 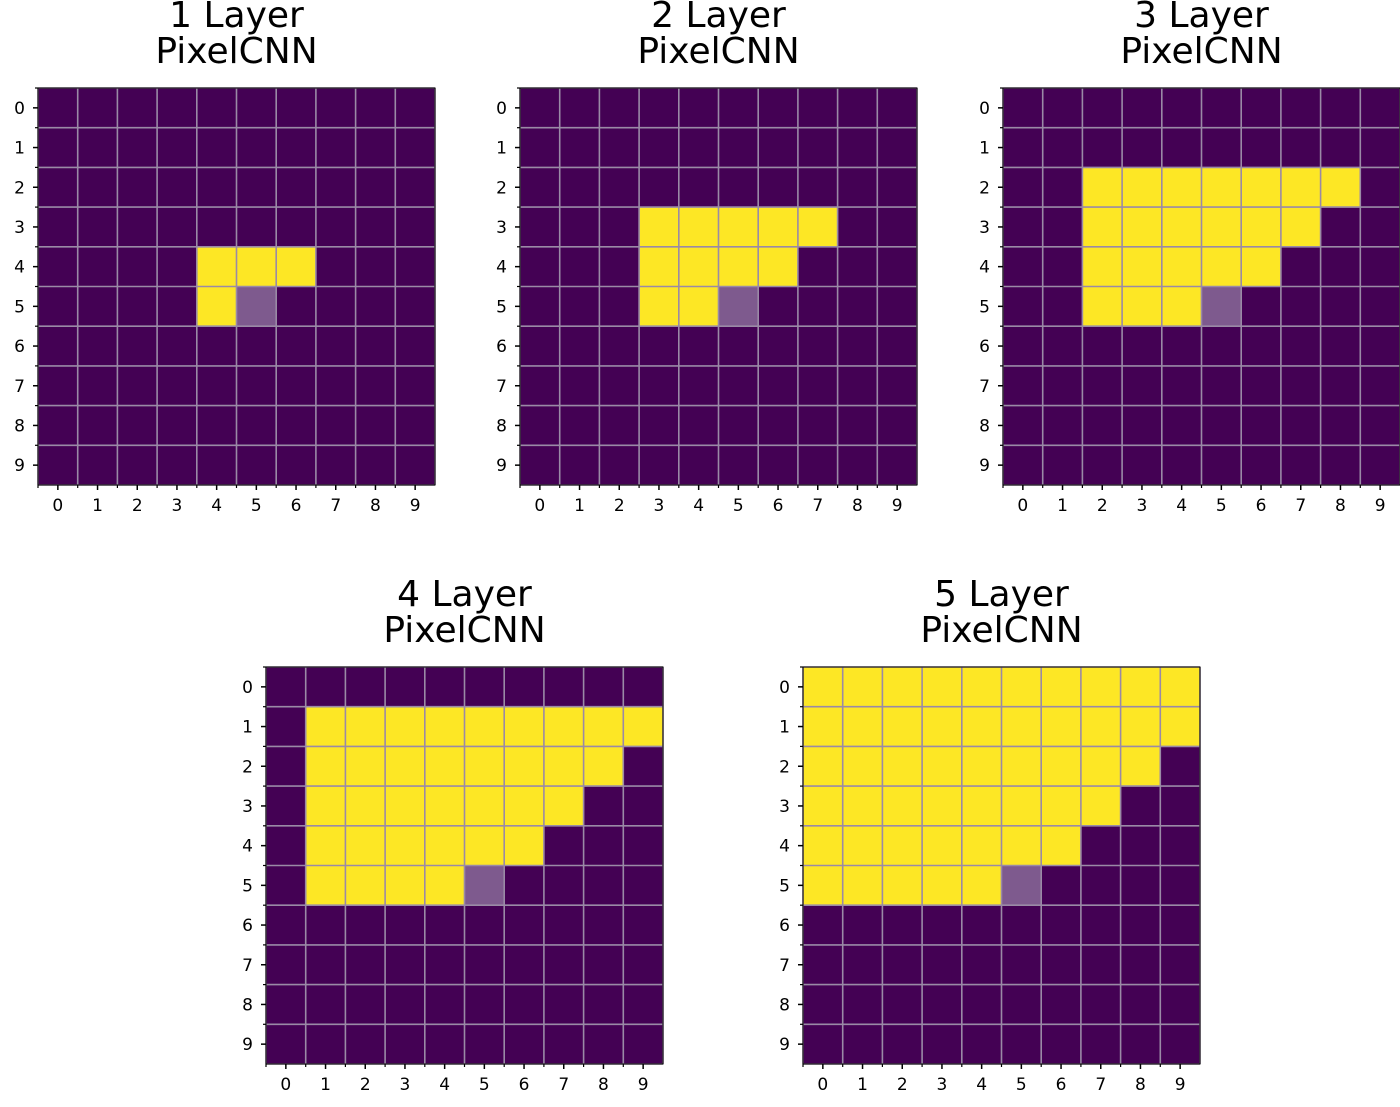 I want to click on panel-title-line: 3 Layer, so click(x=1201, y=18).